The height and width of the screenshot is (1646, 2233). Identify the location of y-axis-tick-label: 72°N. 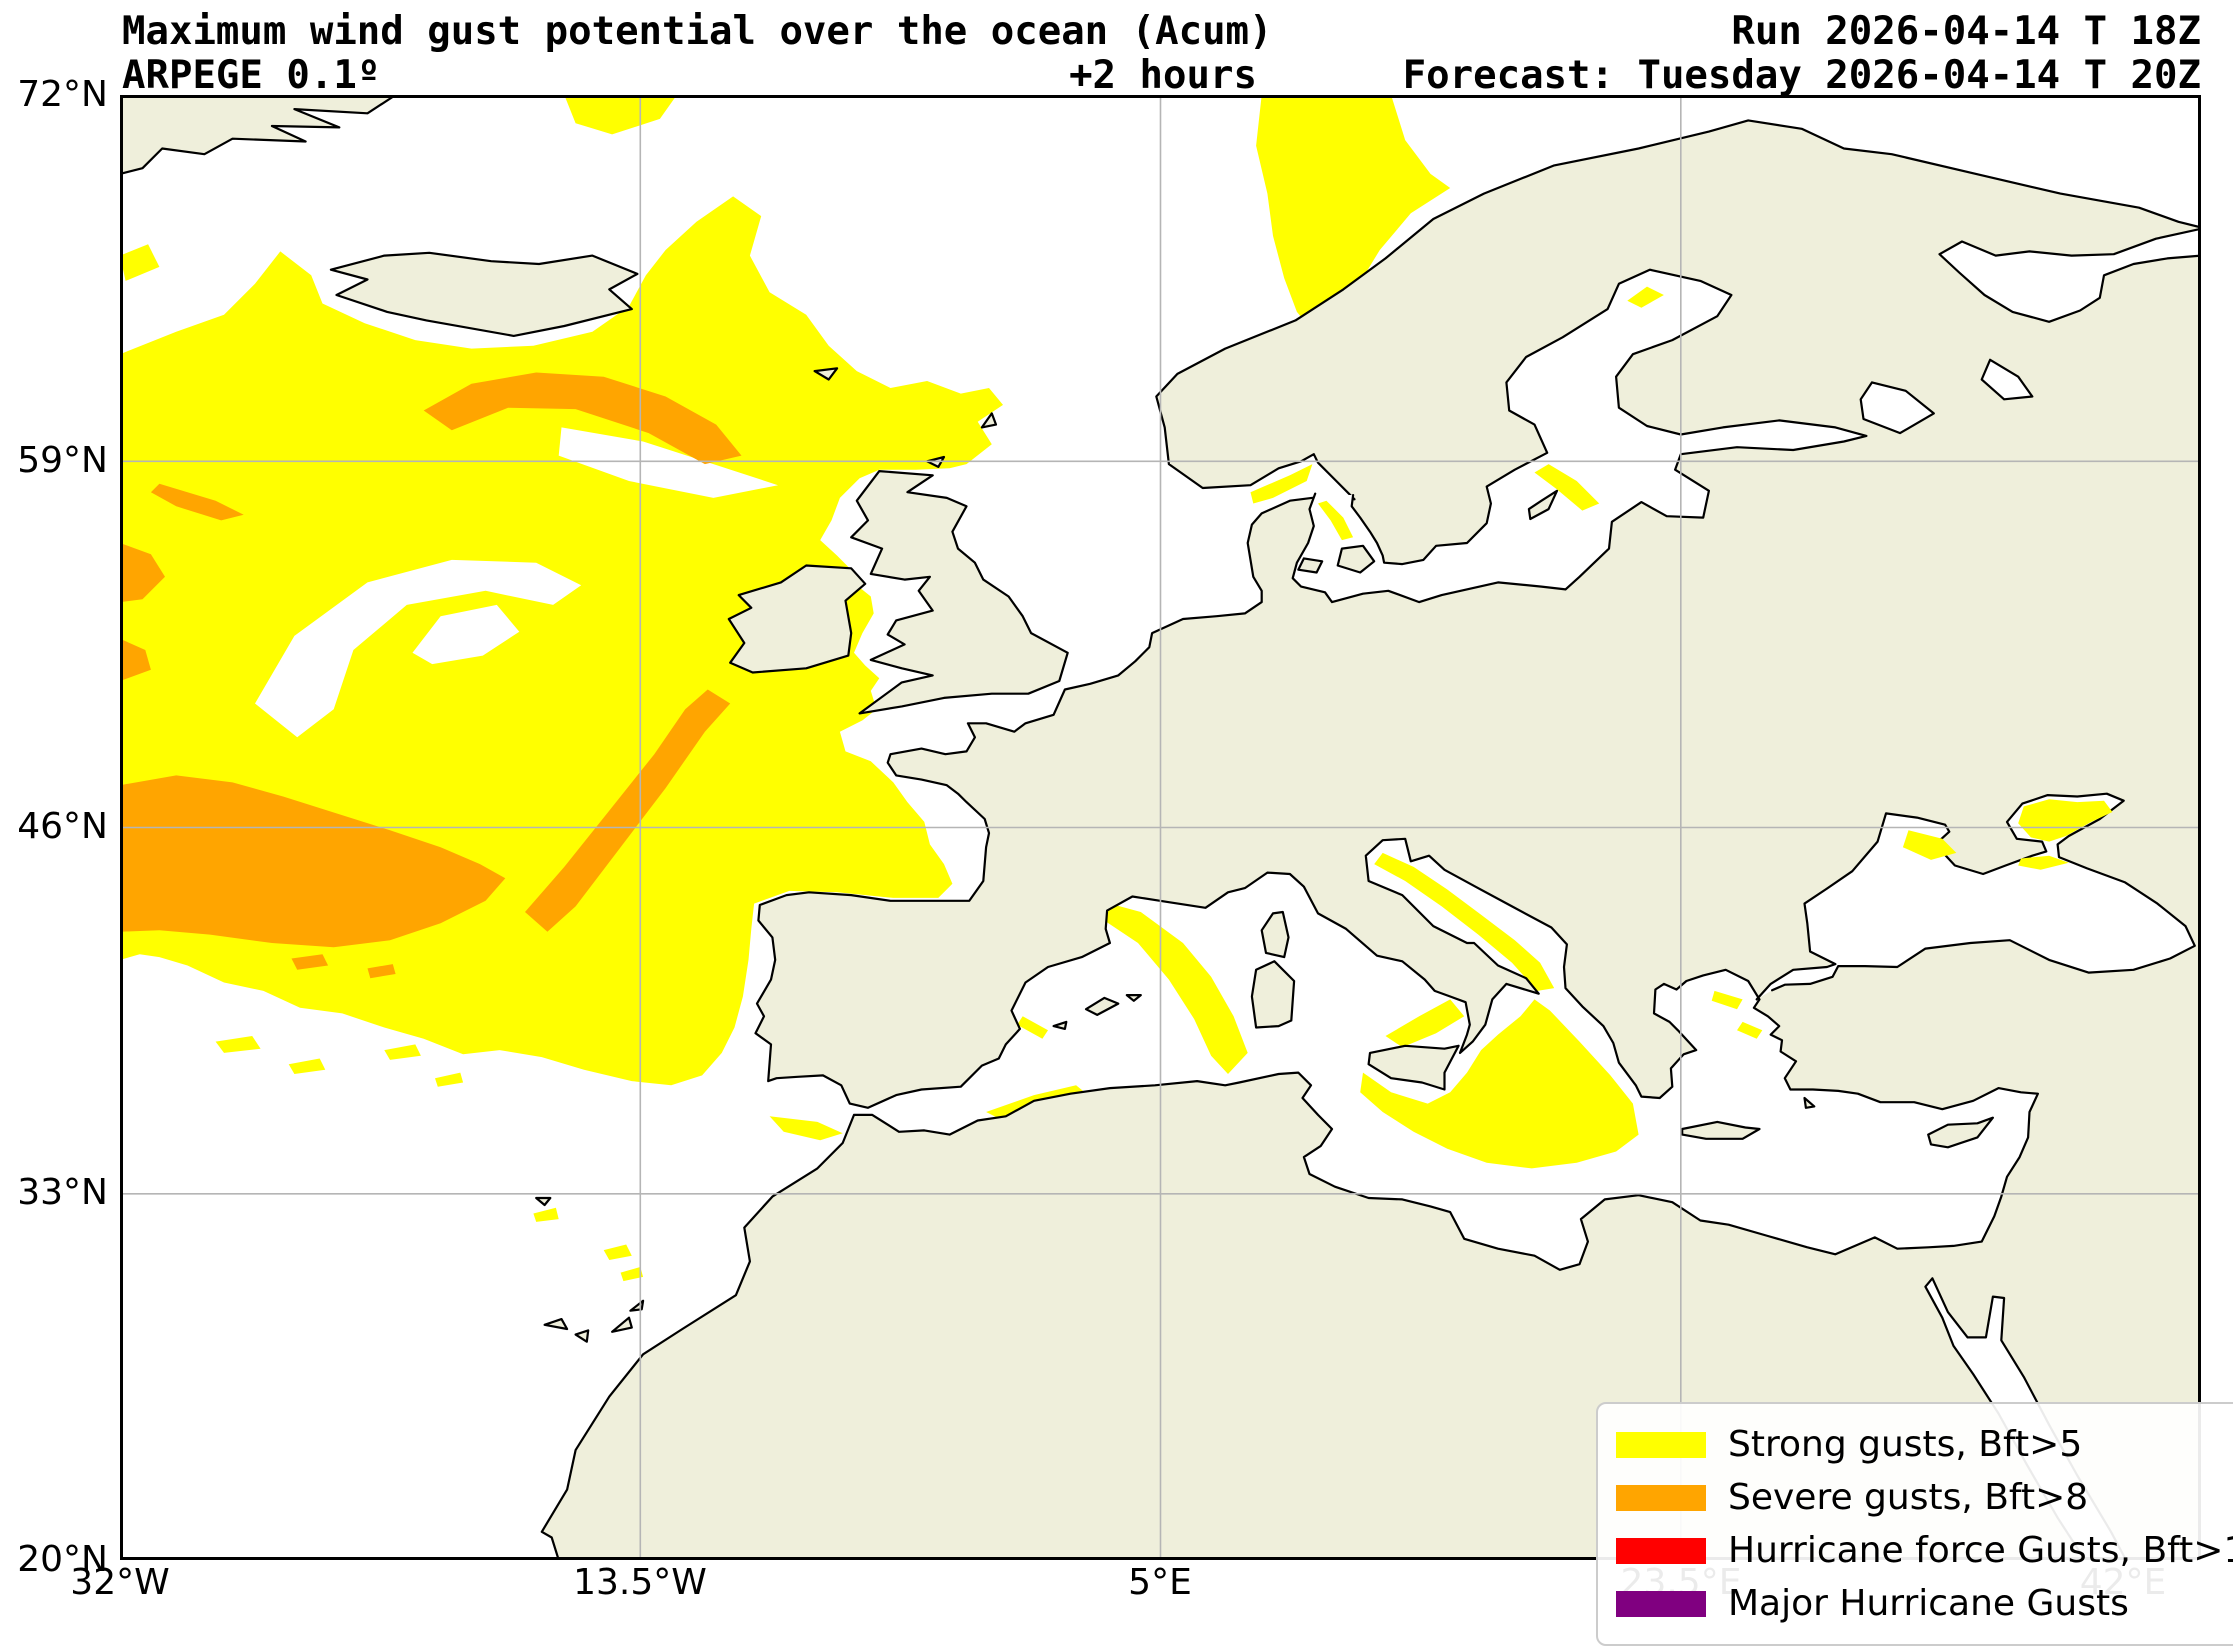
(62, 94).